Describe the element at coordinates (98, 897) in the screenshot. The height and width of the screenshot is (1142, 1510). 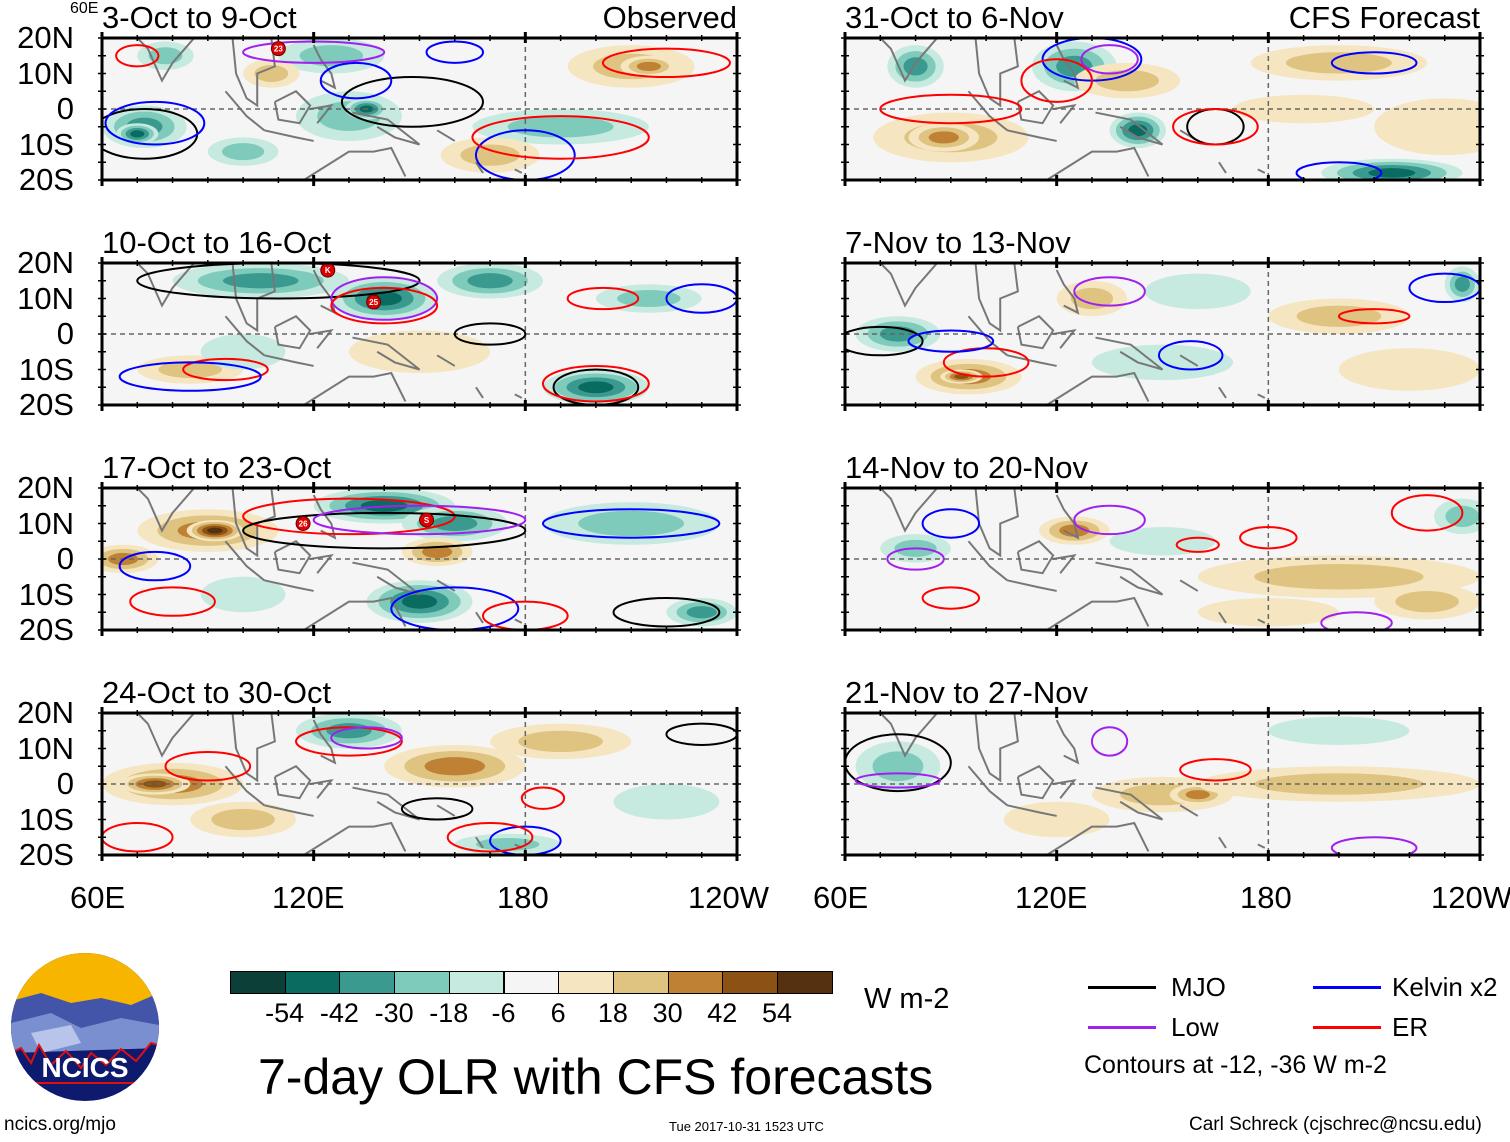
I see `lon-label-60e: 60E` at that location.